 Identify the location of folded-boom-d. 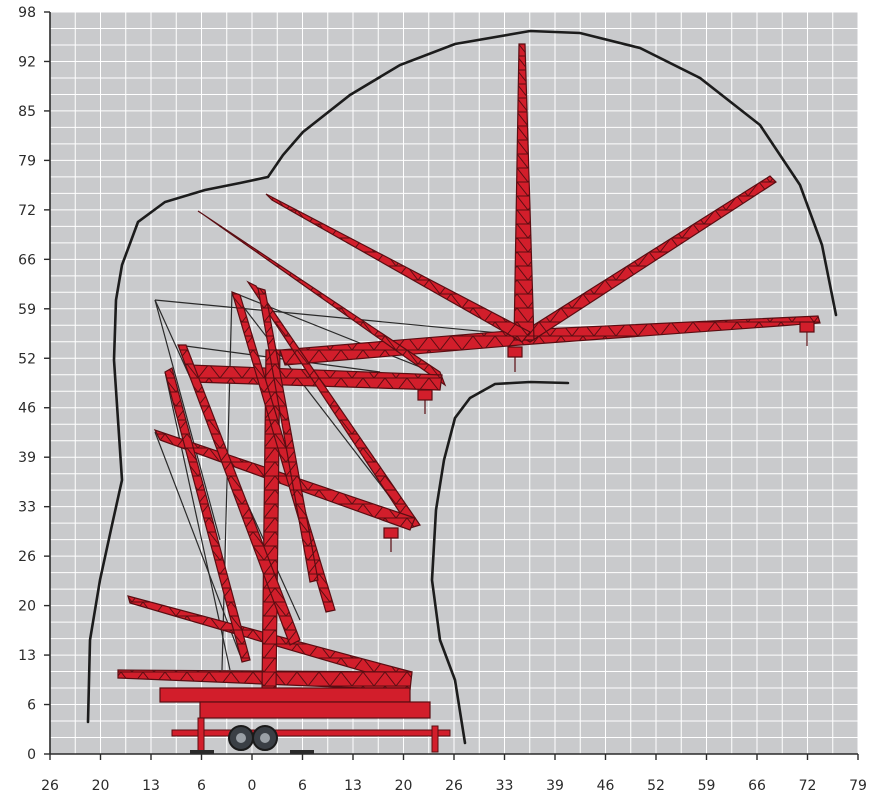
(288, 435).